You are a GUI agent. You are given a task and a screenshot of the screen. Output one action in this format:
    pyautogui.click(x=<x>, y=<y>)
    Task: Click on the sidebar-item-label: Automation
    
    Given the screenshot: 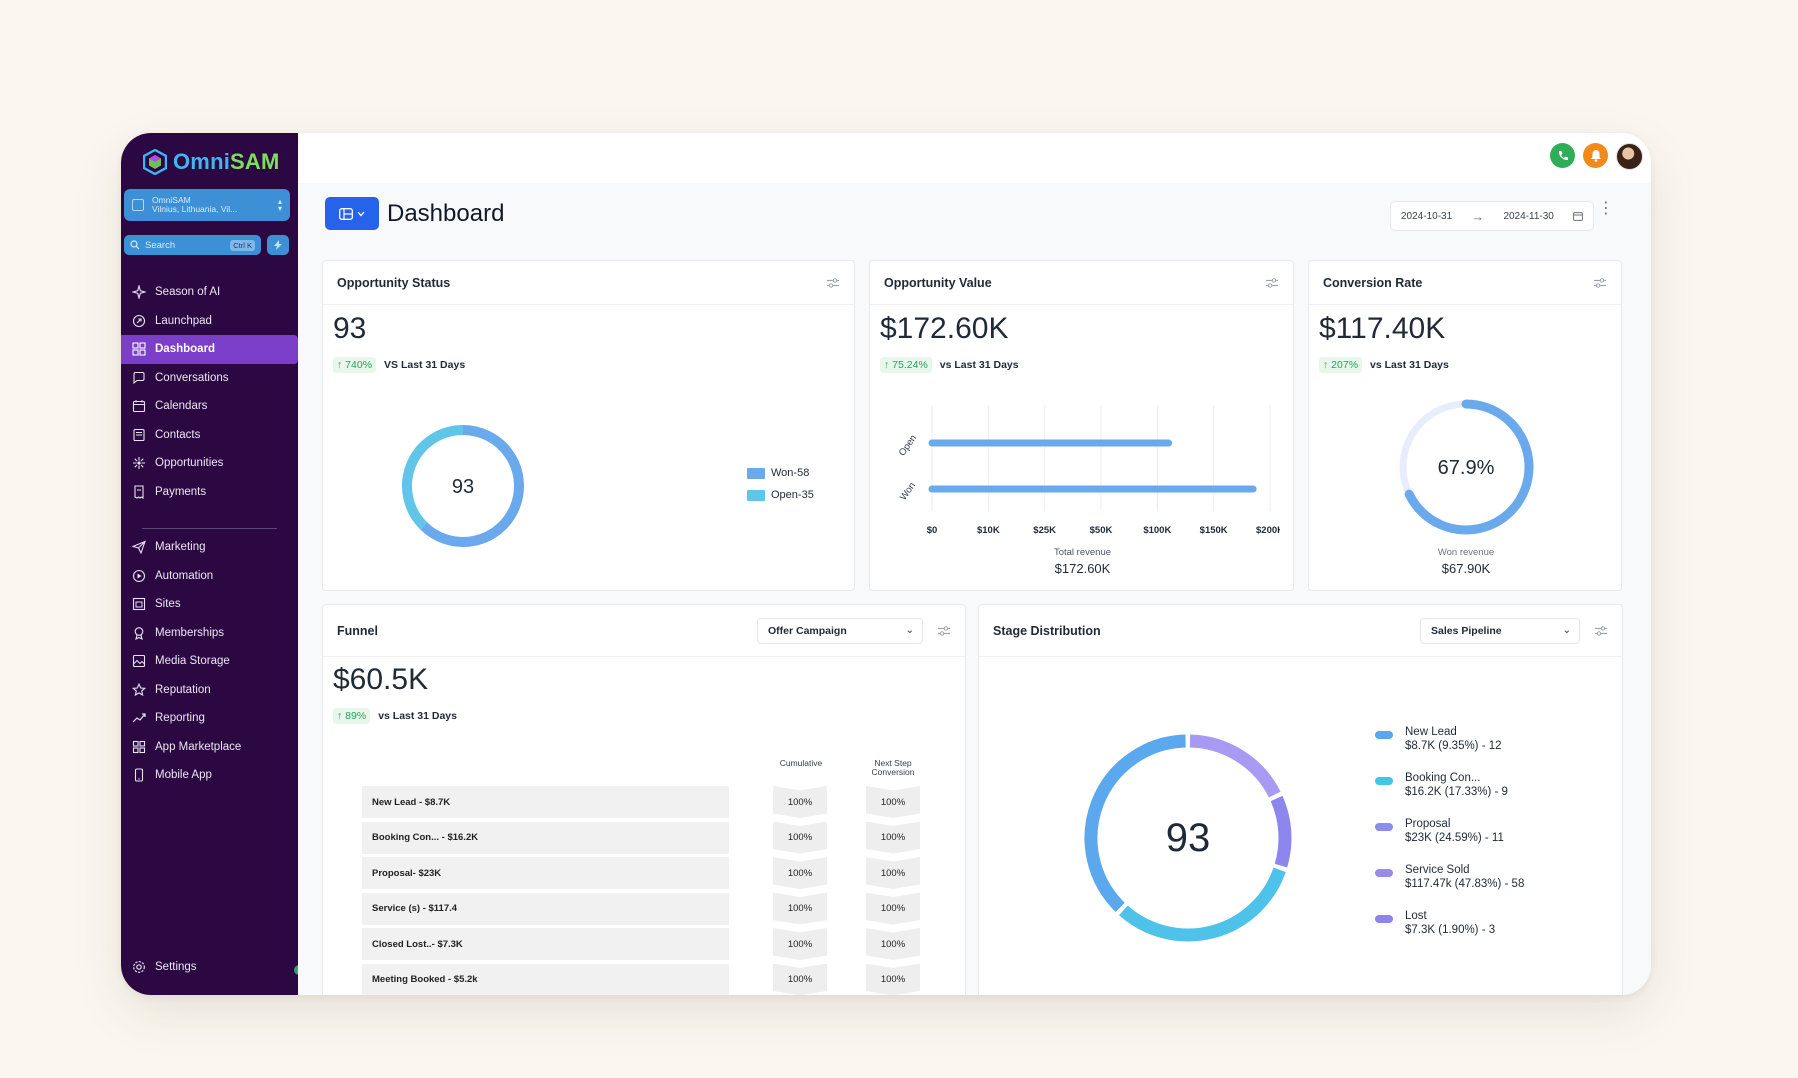 What is the action you would take?
    pyautogui.click(x=184, y=575)
    